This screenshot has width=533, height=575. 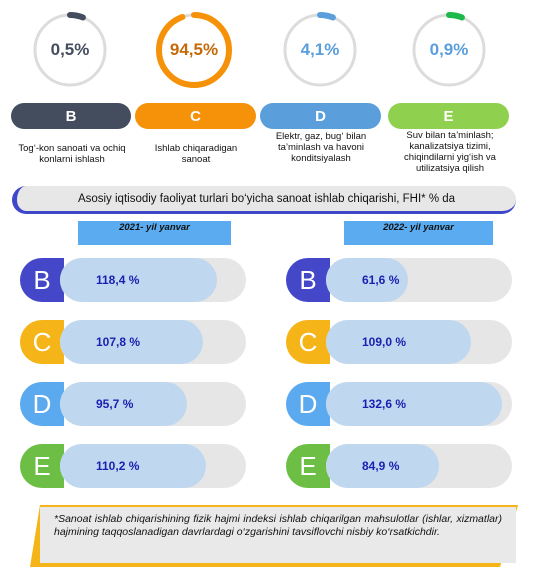 I want to click on ring-c-value: 94,5%, so click(x=194, y=49).